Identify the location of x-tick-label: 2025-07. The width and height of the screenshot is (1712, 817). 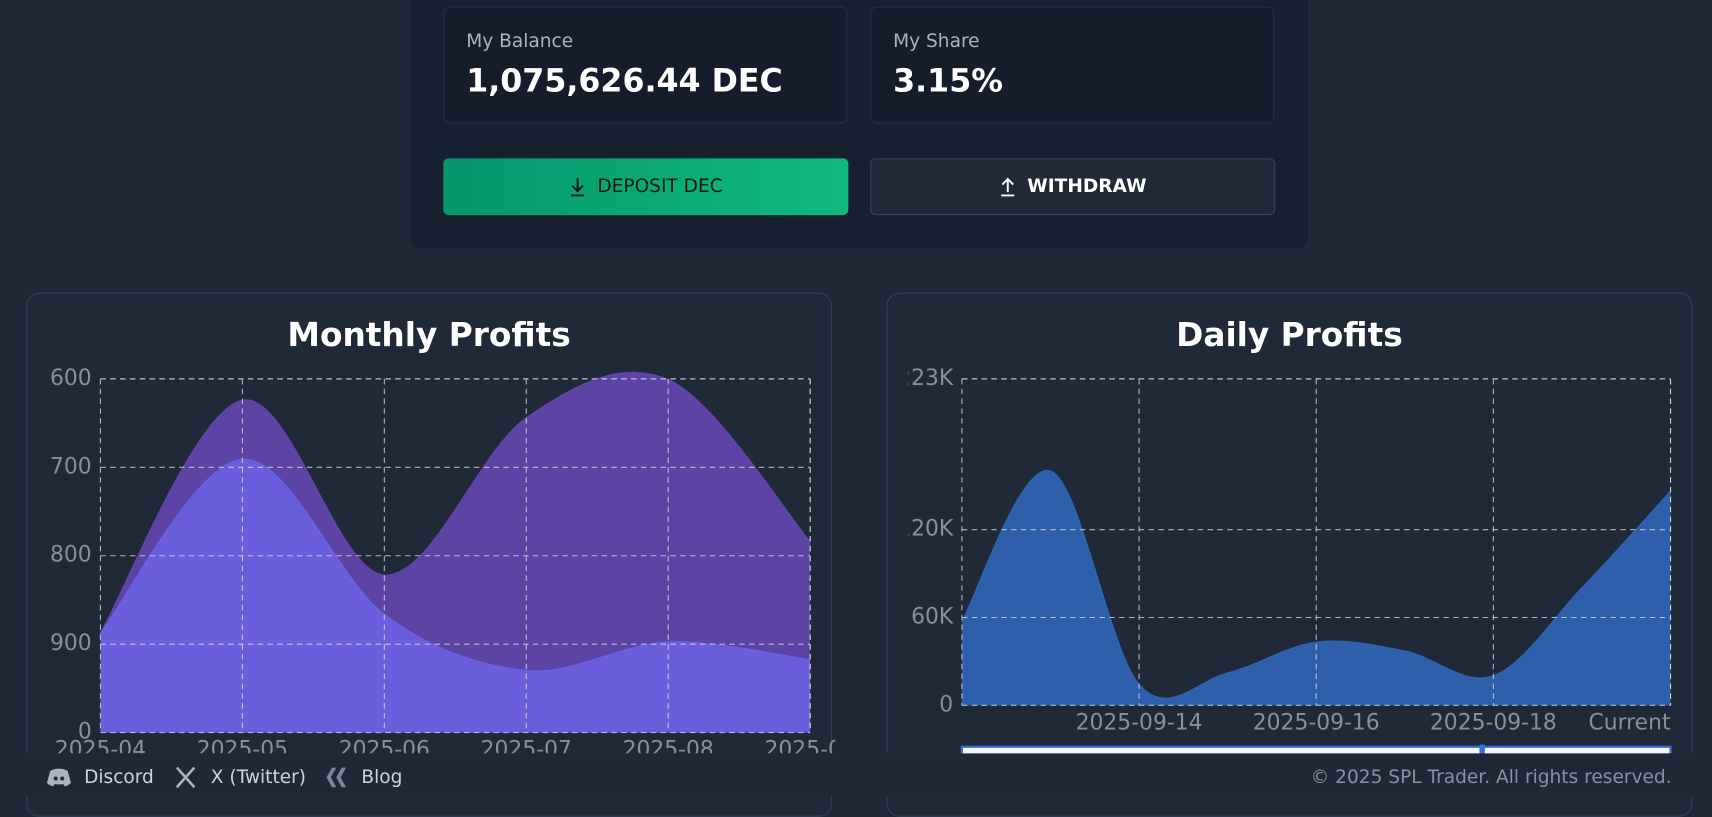
(526, 750).